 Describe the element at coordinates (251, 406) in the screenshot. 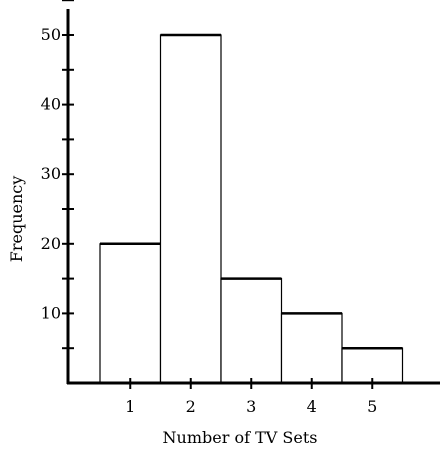

I see `x-tick-label: 3` at that location.